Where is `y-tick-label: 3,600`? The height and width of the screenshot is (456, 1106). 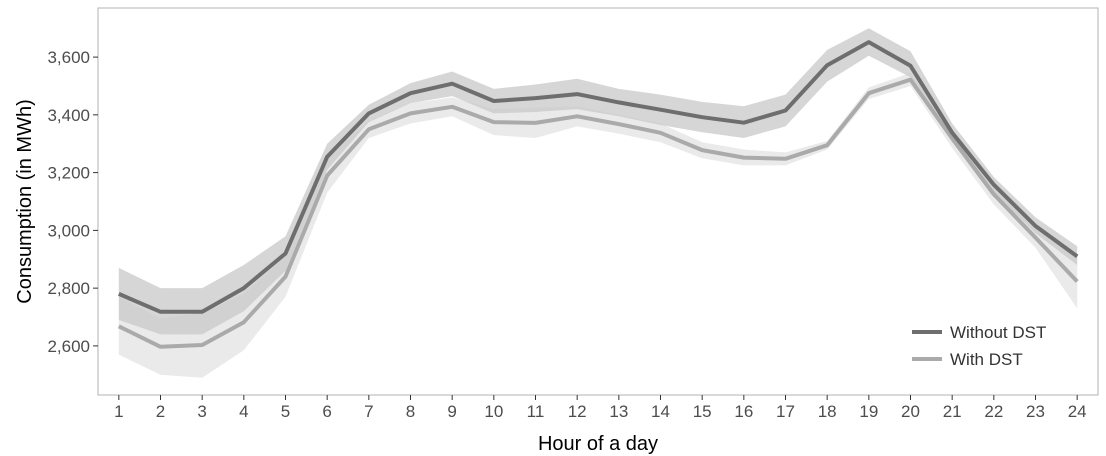
y-tick-label: 3,600 is located at coordinates (68, 57).